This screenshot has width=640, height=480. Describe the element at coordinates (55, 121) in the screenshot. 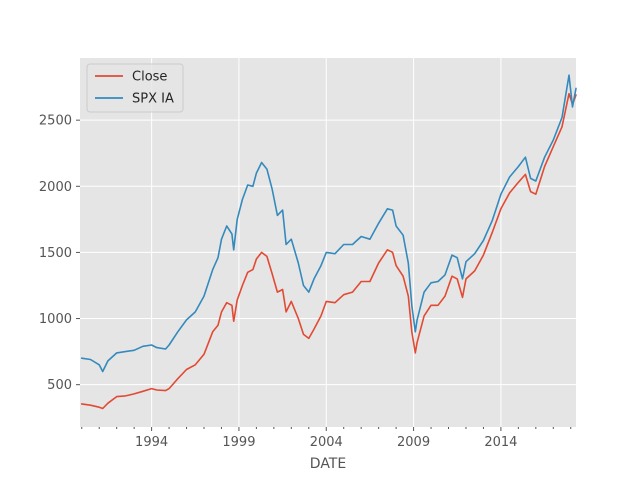

I see `y-tick-label: 2500` at that location.